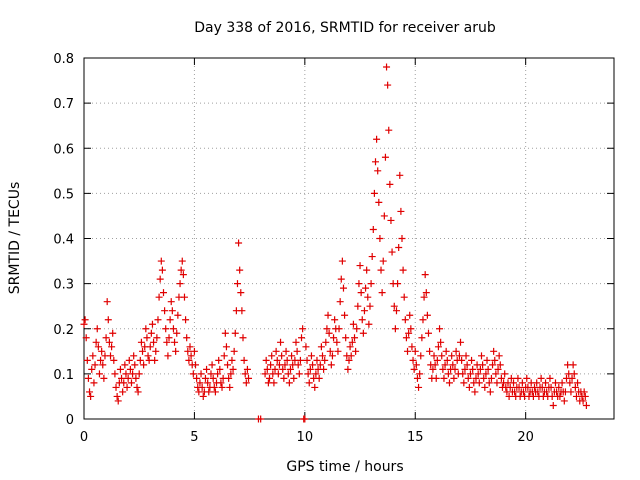 This screenshot has height=480, width=640. What do you see at coordinates (415, 437) in the screenshot?
I see `x-tick-label: 15` at bounding box center [415, 437].